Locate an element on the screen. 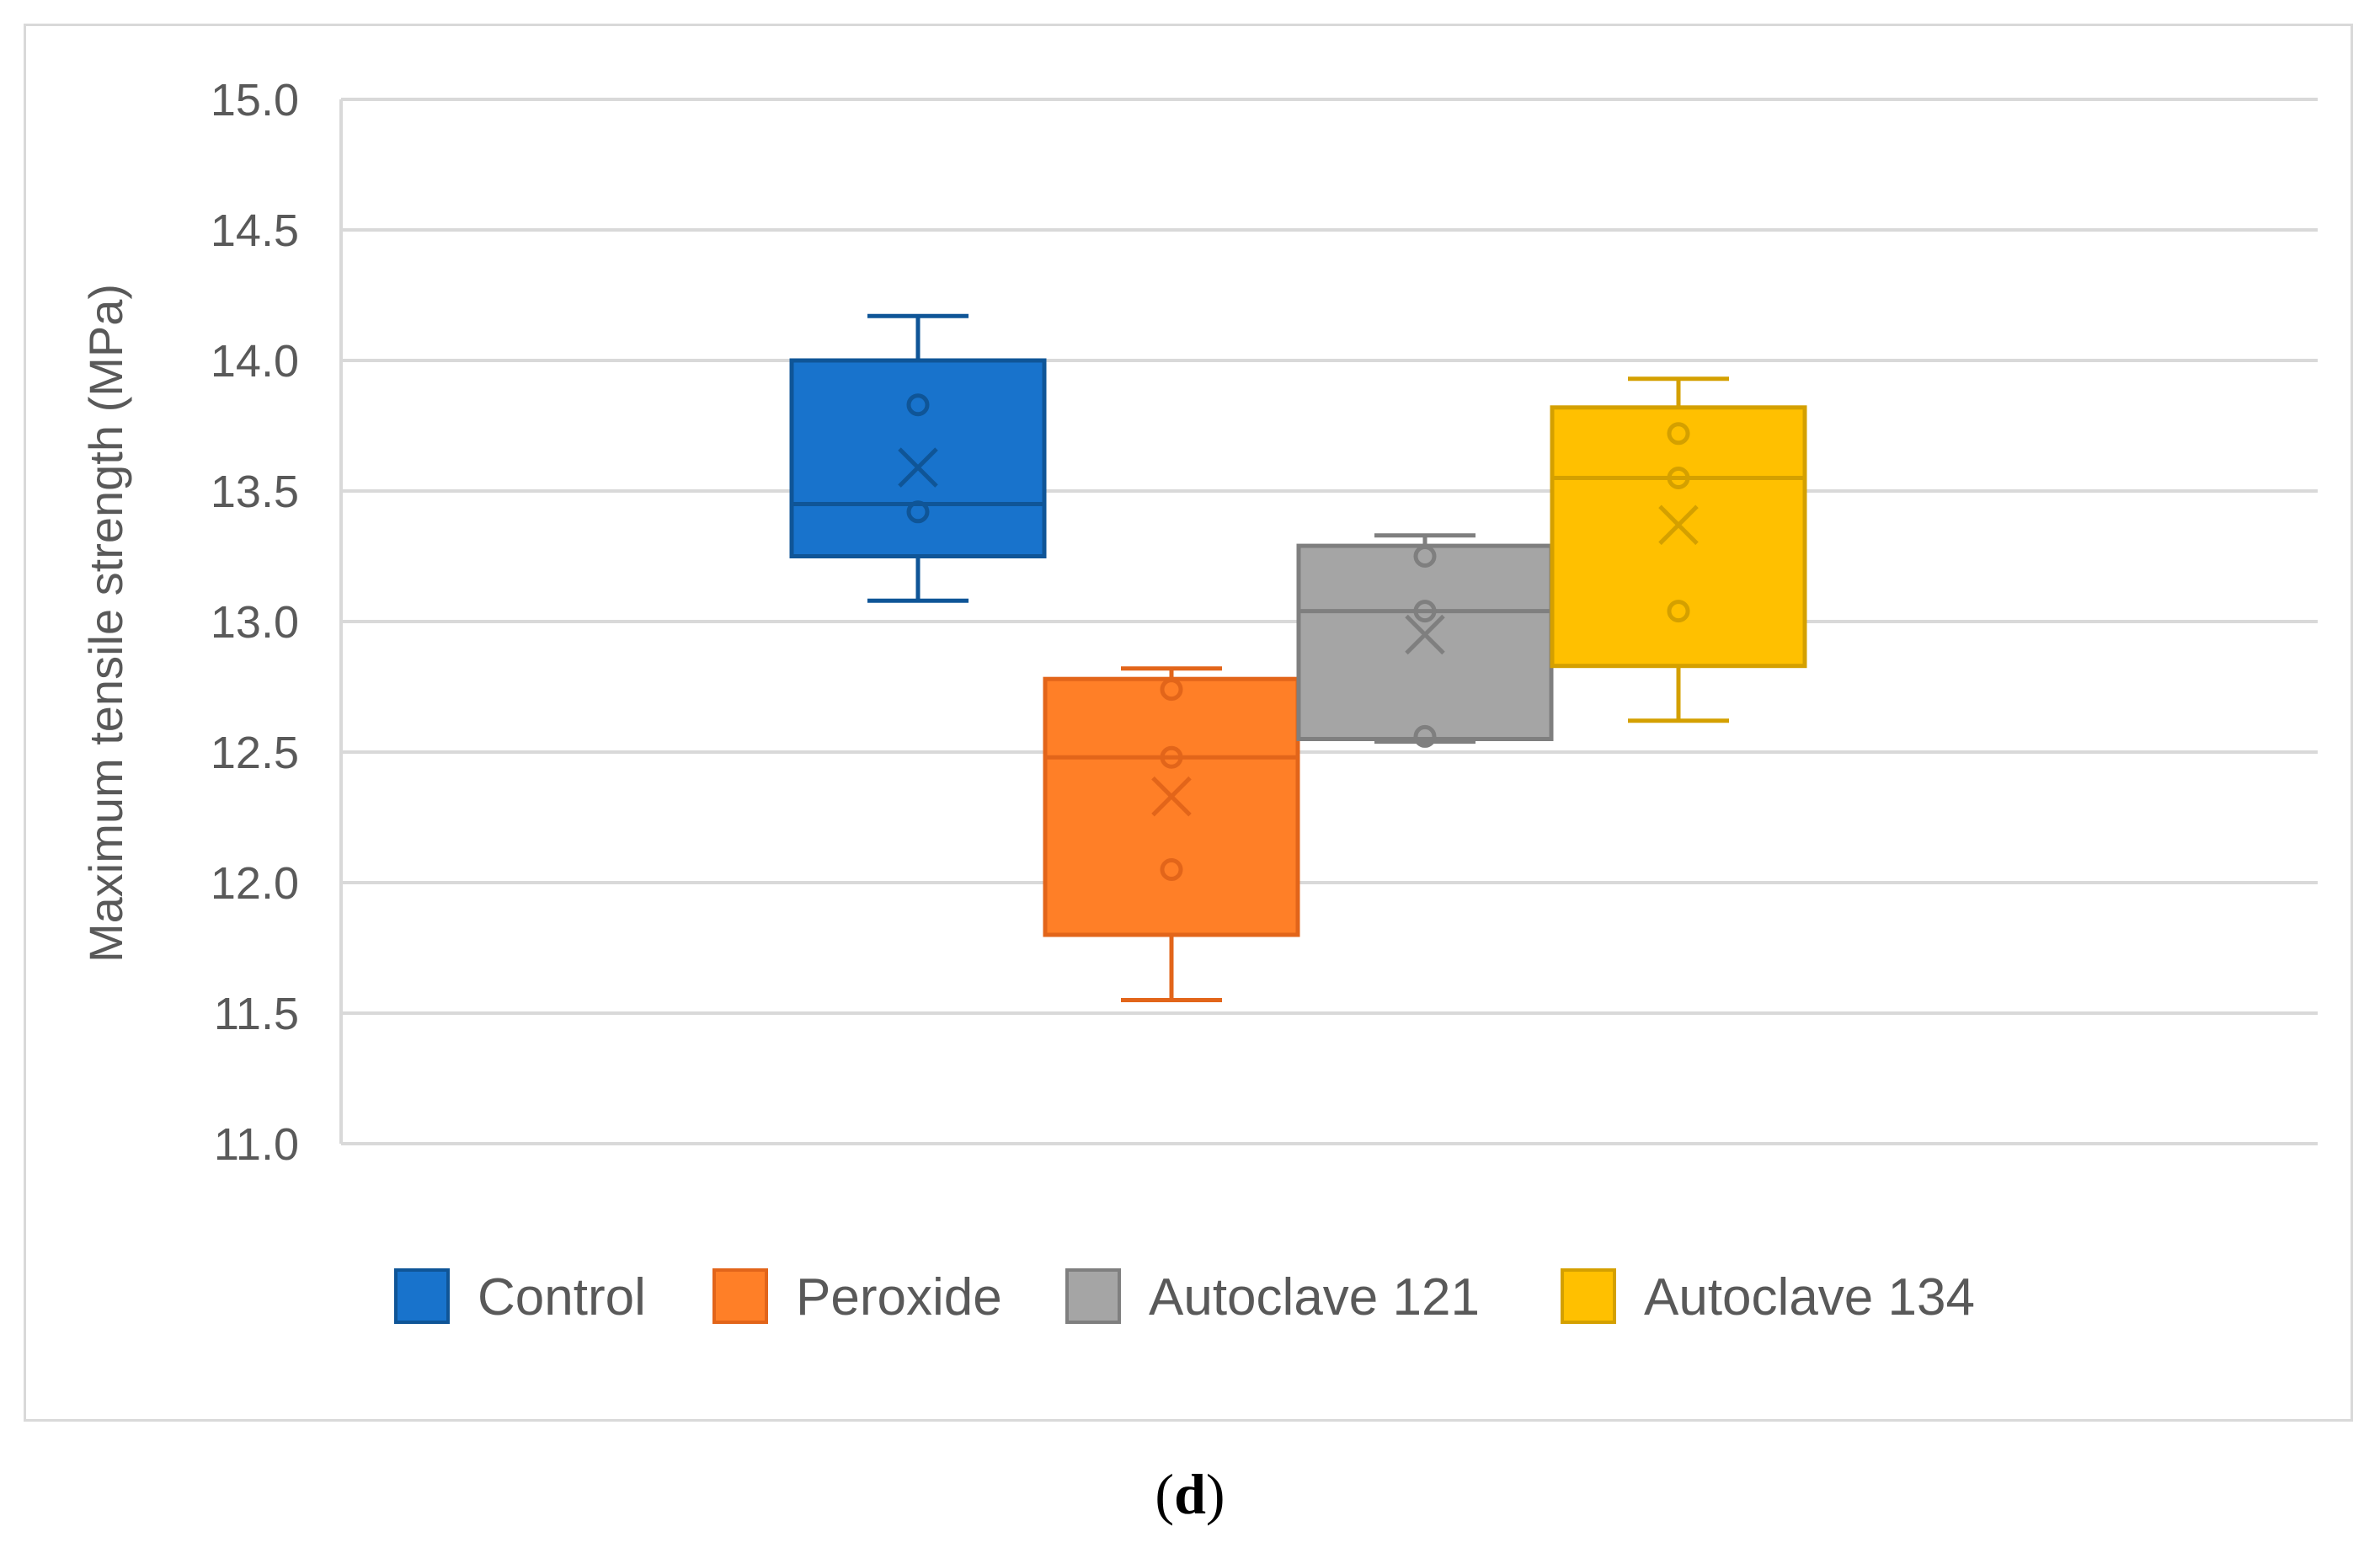  box-peroxide is located at coordinates (1171, 834).